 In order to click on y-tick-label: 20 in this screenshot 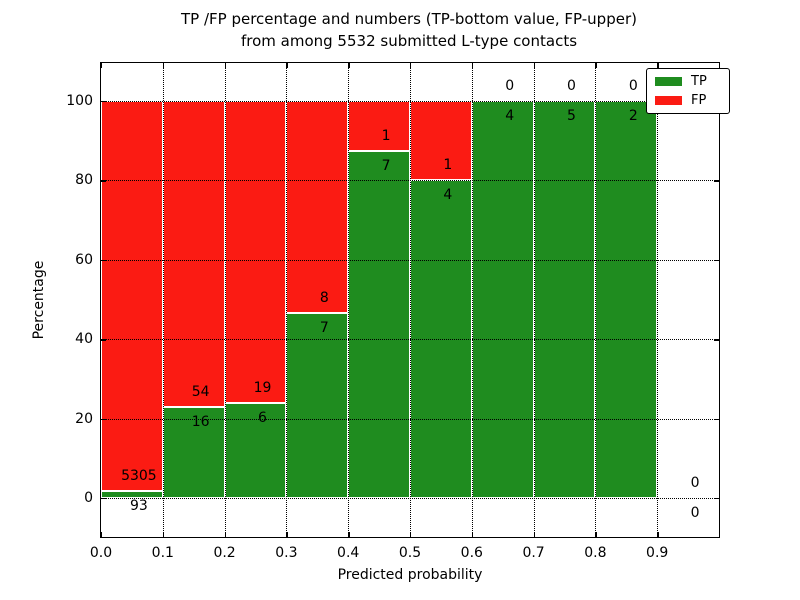, I will do `click(84, 418)`.